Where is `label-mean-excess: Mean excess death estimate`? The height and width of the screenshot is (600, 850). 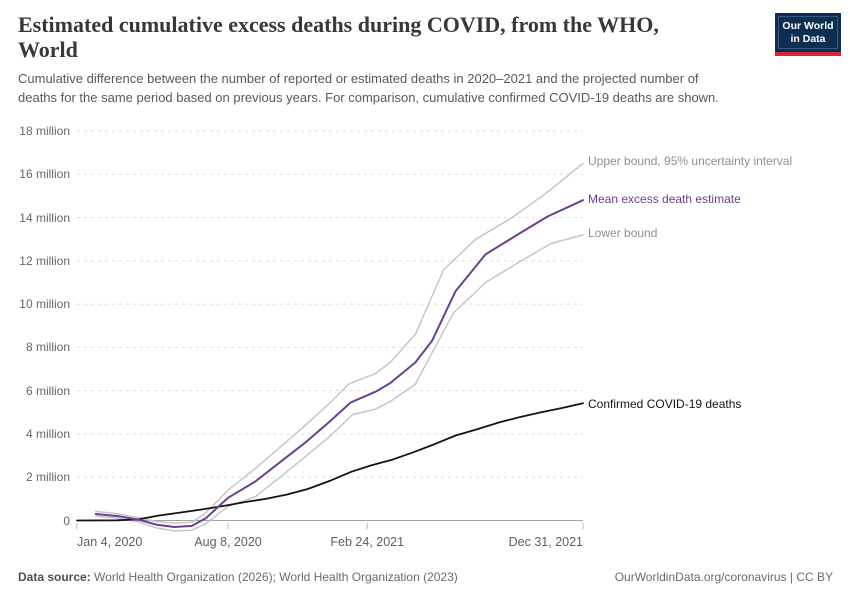 label-mean-excess: Mean excess death estimate is located at coordinates (664, 199).